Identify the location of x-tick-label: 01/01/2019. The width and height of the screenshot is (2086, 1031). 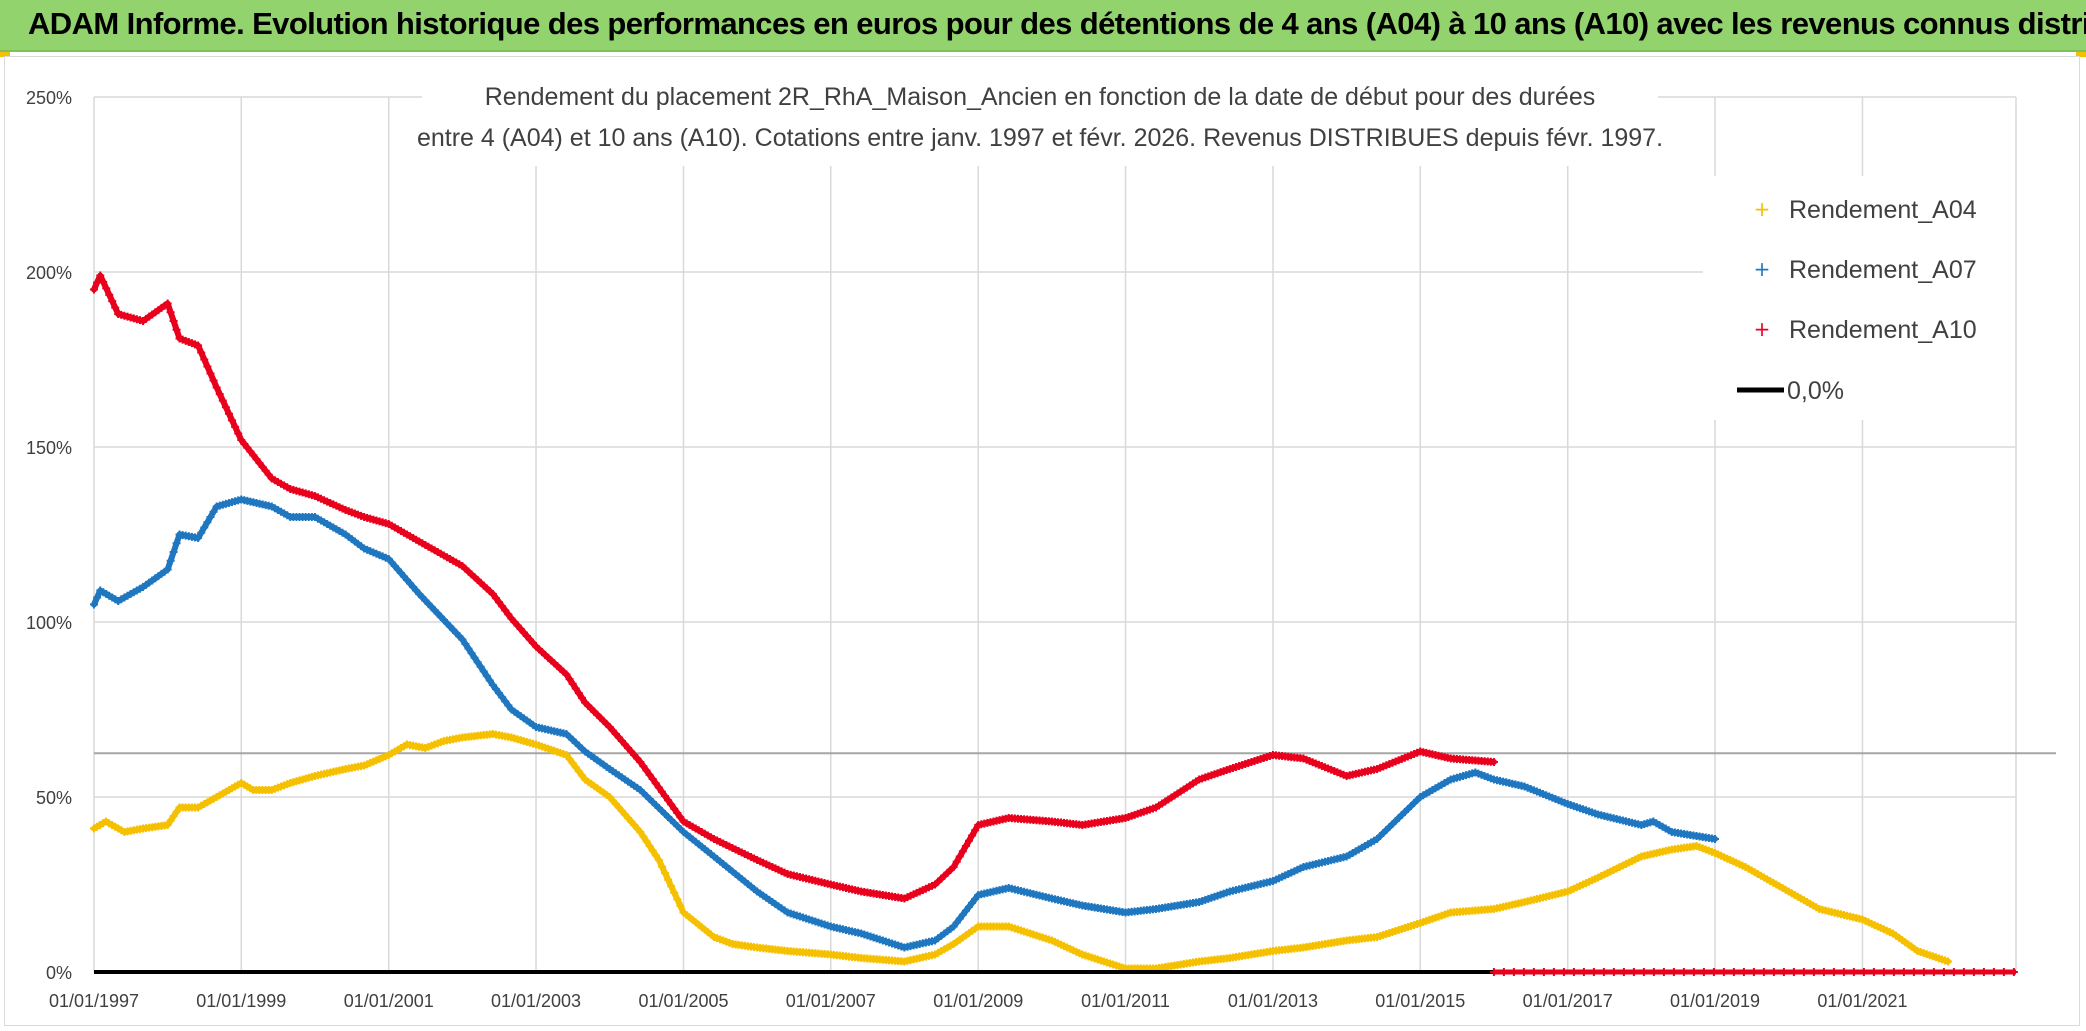
(1715, 1001).